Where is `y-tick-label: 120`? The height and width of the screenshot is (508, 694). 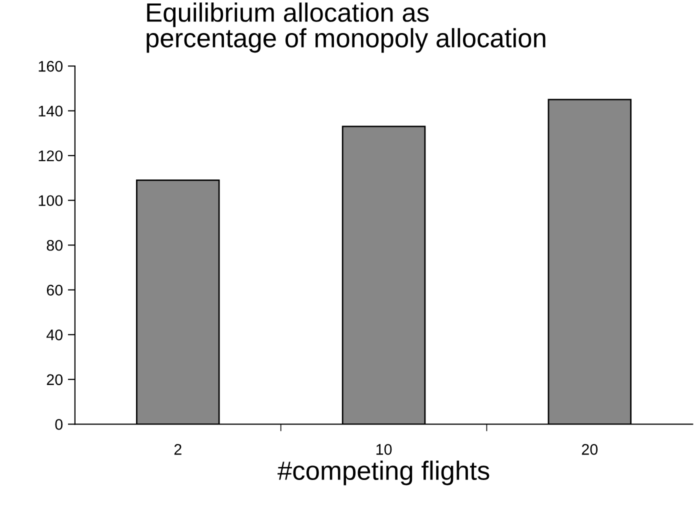
y-tick-label: 120 is located at coordinates (50, 156).